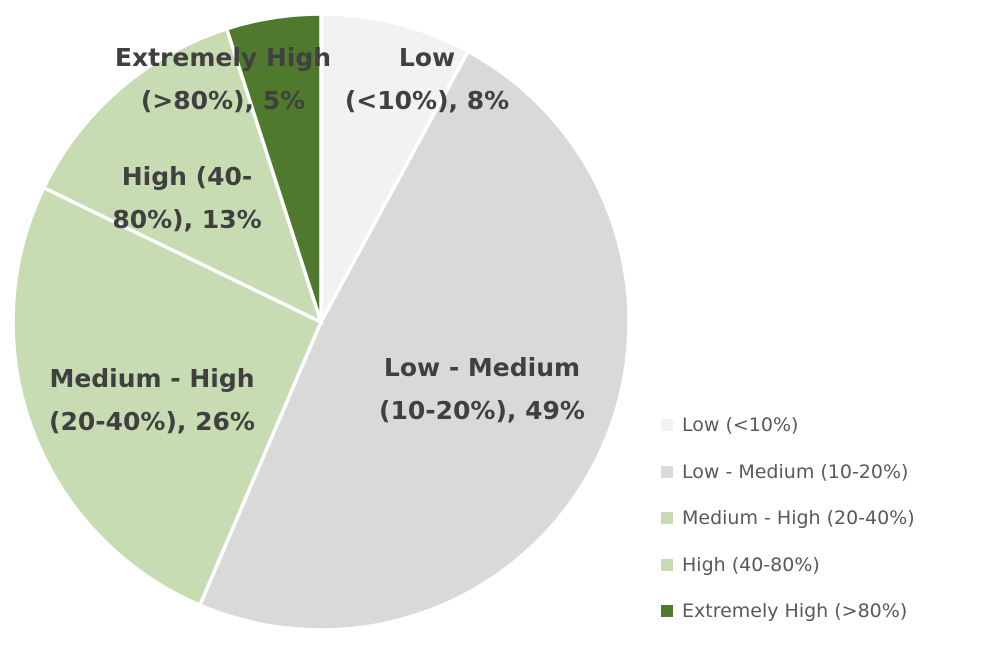 This screenshot has height=650, width=982. I want to click on legend-item-medium-high: Medium - High (20-40%), so click(788, 518).